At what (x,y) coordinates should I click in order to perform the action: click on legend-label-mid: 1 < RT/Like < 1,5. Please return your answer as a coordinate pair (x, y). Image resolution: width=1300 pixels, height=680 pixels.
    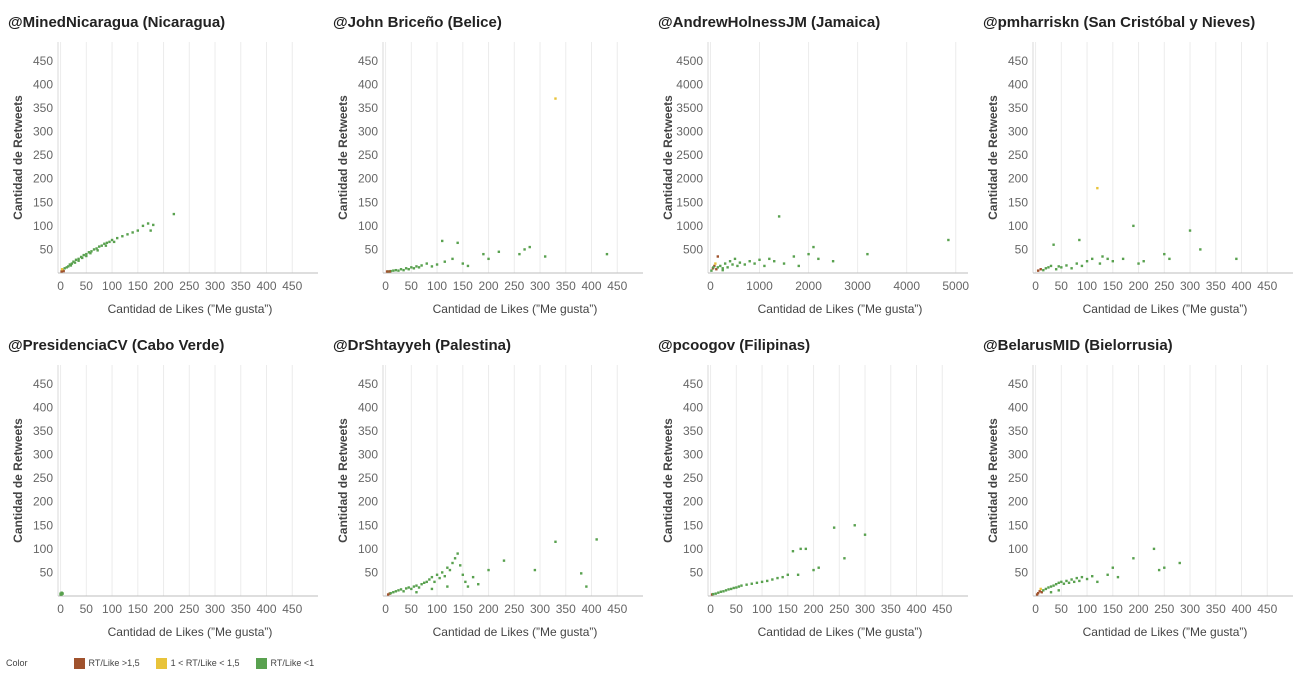
    Looking at the image, I should click on (205, 663).